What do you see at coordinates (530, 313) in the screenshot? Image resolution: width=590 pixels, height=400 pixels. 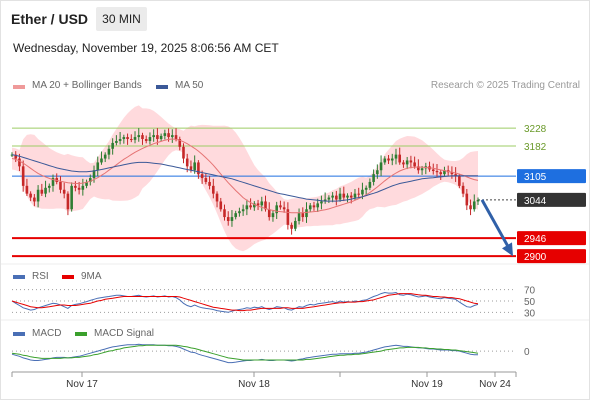 I see `rsi-tick-30: 30` at bounding box center [530, 313].